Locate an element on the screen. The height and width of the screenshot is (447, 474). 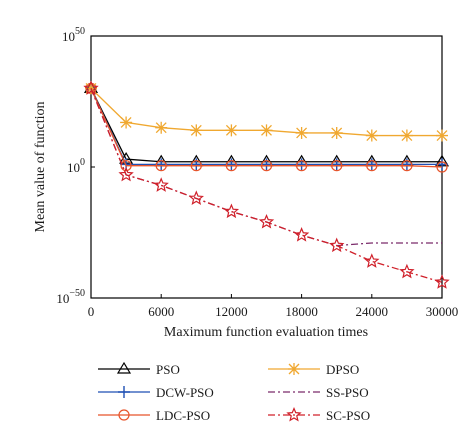
y-axis-label: Mean value of function is located at coordinates (40, 166).